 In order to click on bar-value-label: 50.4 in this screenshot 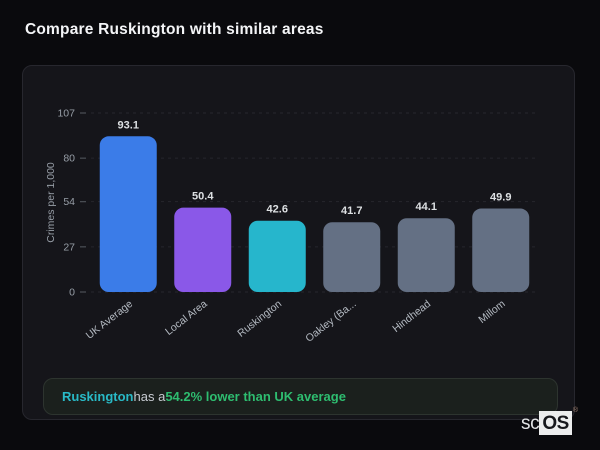, I will do `click(203, 197)`.